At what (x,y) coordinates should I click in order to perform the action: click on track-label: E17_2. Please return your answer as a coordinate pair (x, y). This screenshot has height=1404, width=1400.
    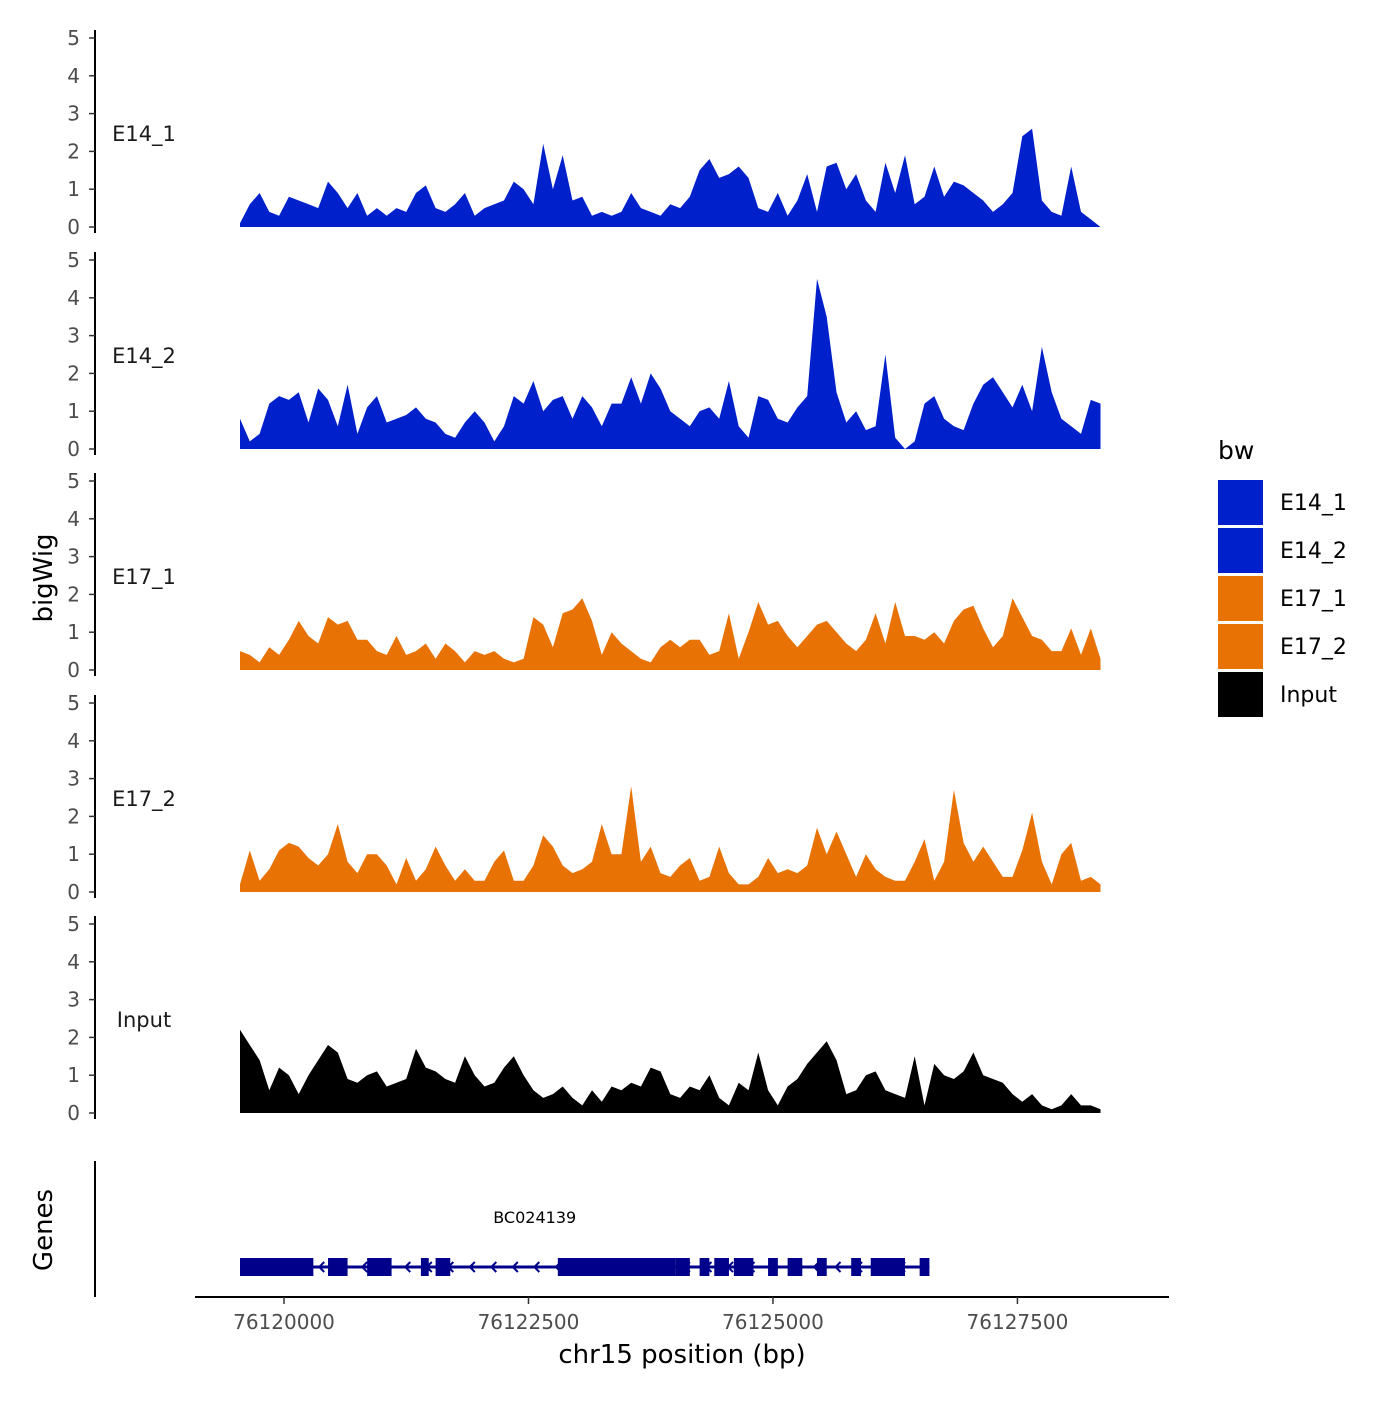
    Looking at the image, I should click on (144, 799).